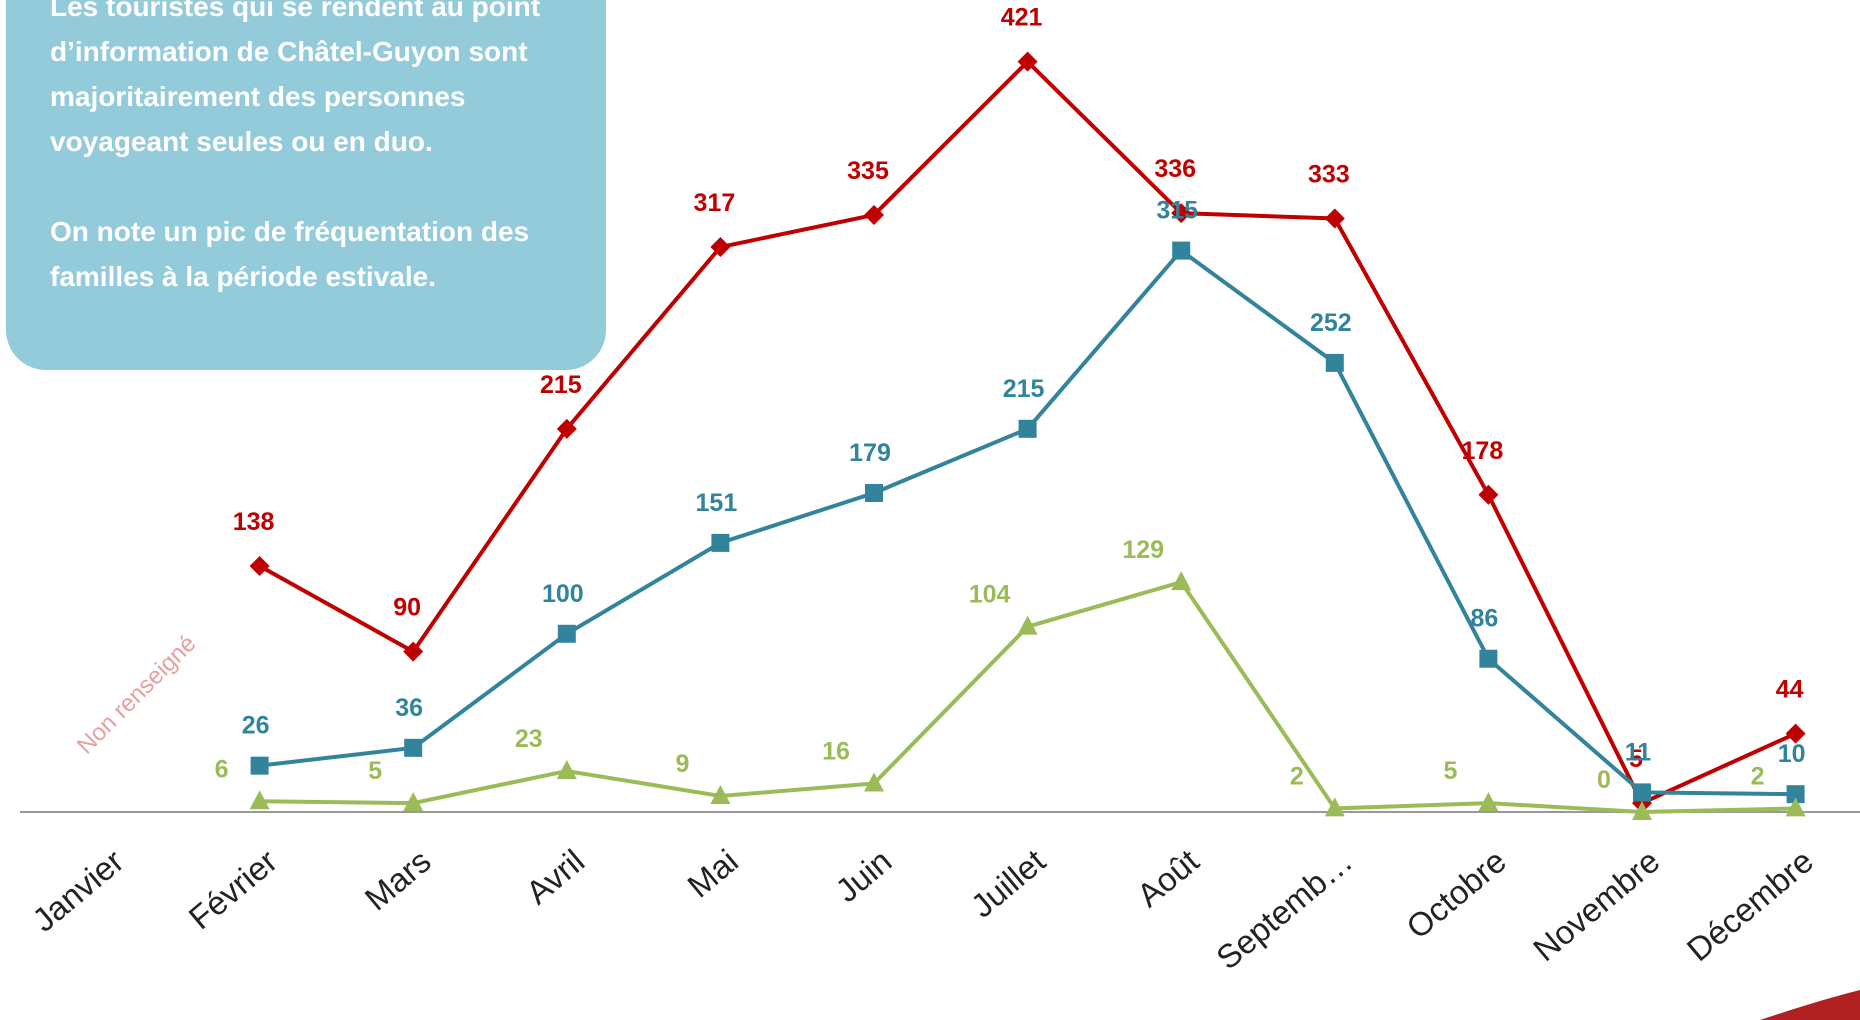 Image resolution: width=1860 pixels, height=1020 pixels. I want to click on data-label: 178, so click(1483, 451).